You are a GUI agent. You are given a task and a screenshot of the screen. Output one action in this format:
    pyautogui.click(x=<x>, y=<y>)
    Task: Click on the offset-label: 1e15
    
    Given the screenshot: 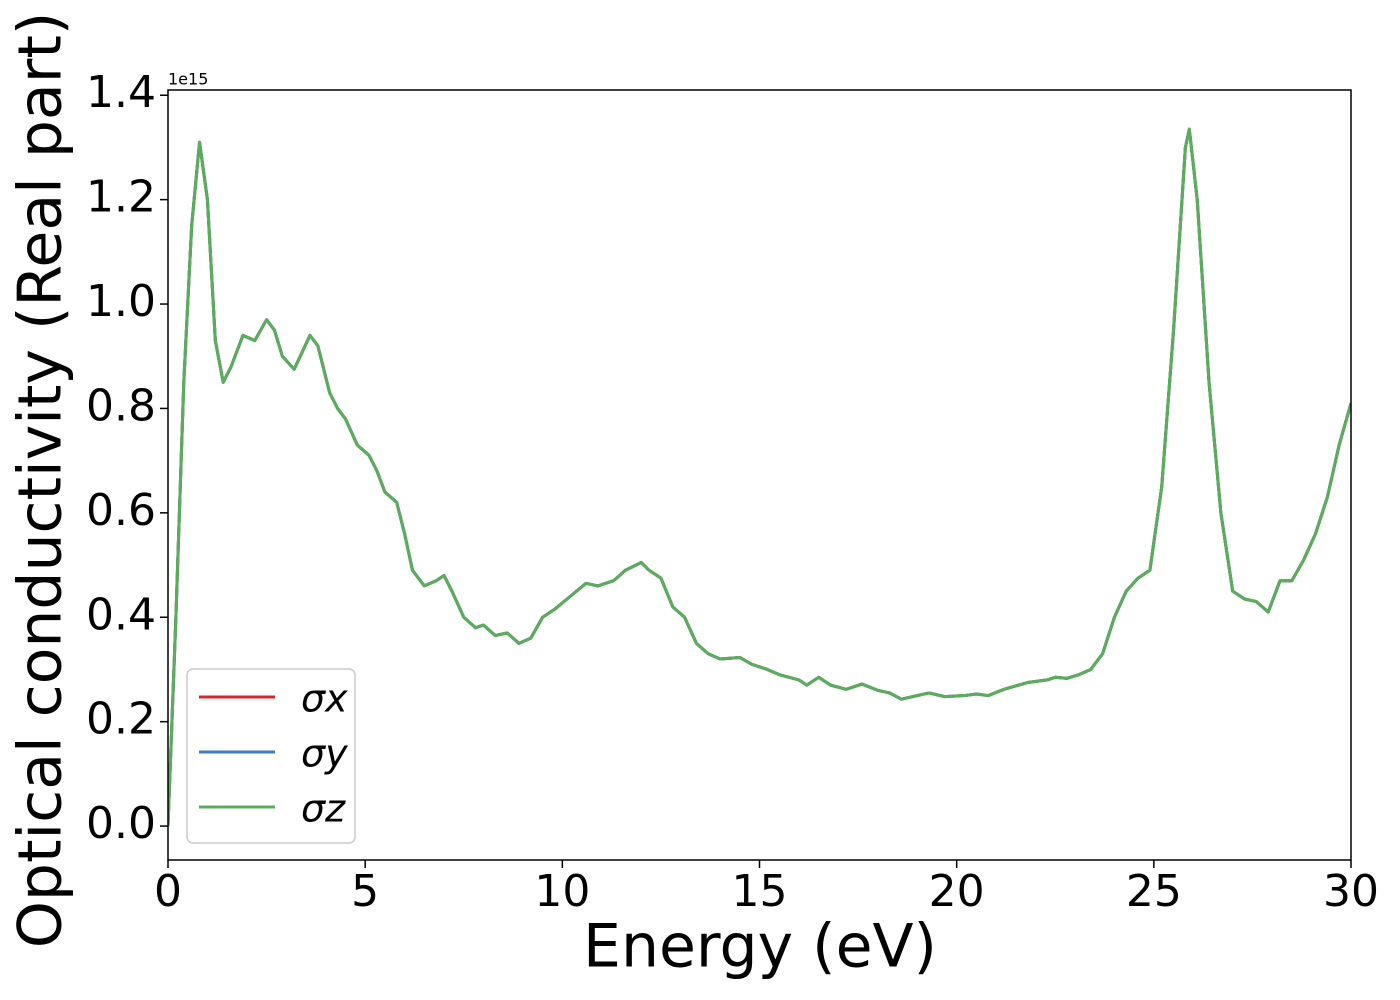 What is the action you would take?
    pyautogui.click(x=188, y=79)
    